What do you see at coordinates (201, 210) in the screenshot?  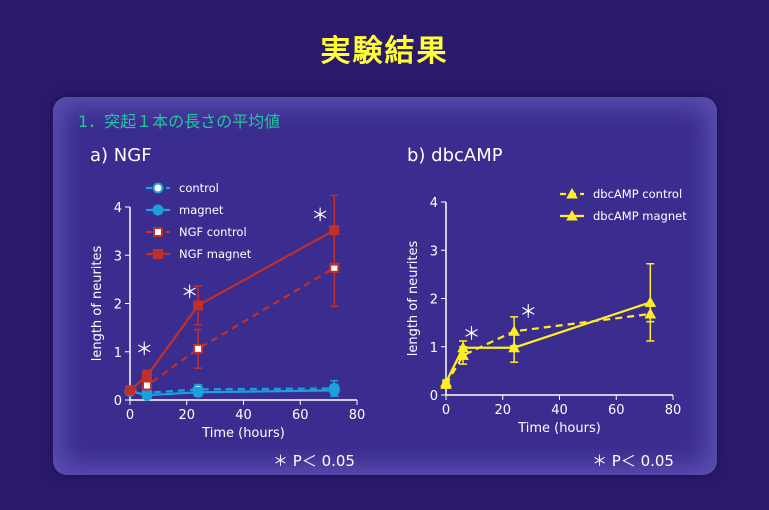 I see `legend-entry: magnet` at bounding box center [201, 210].